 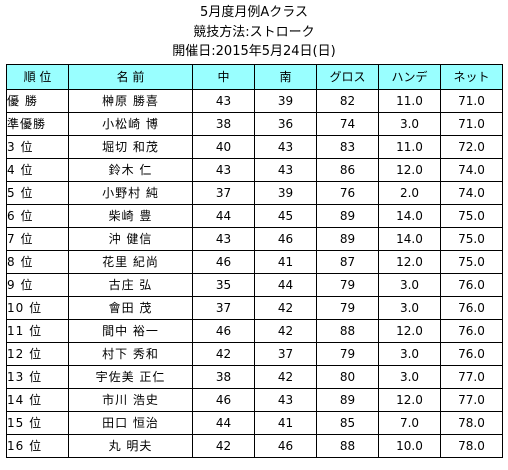 I want to click on out-score-cell: 35, so click(x=223, y=285).